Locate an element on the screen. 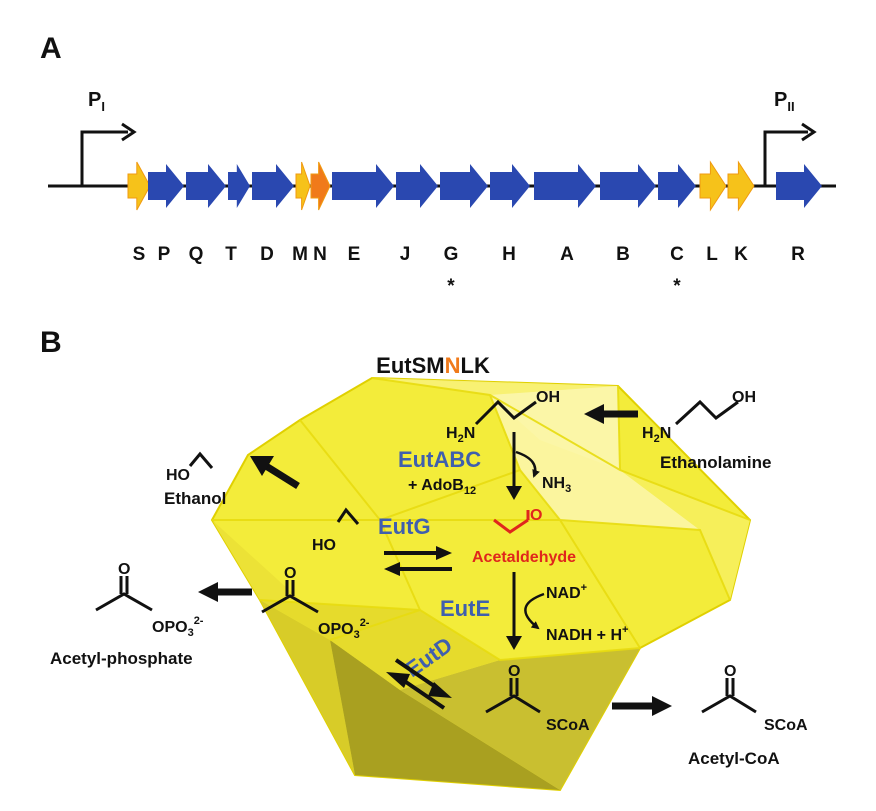 The image size is (876, 811). ethanol-label: Ethanol is located at coordinates (195, 498).